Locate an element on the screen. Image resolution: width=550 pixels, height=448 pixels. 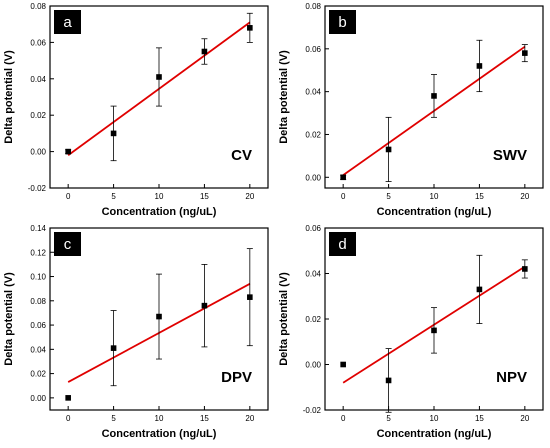
method-label: DPV is located at coordinates (236, 377).